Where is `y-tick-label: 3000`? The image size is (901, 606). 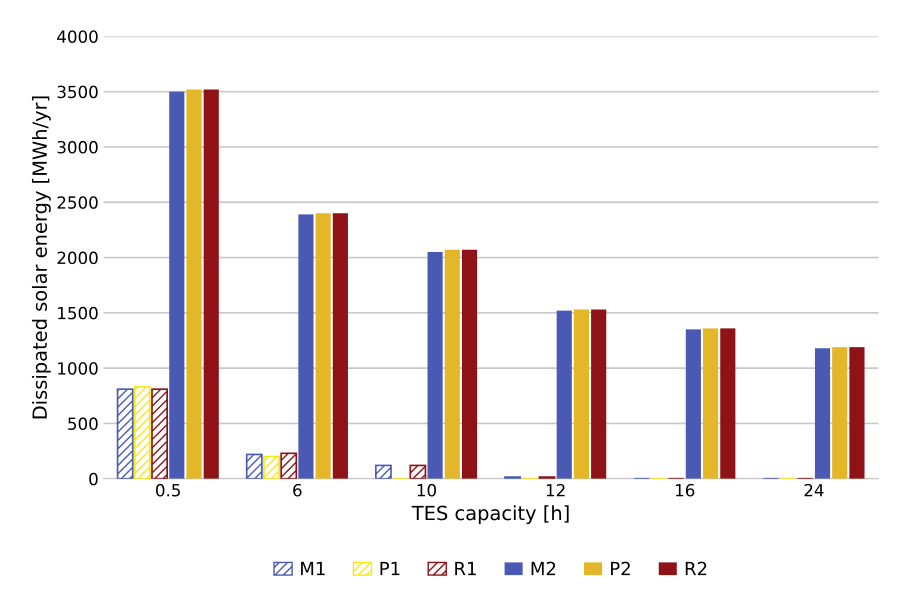 y-tick-label: 3000 is located at coordinates (78, 147).